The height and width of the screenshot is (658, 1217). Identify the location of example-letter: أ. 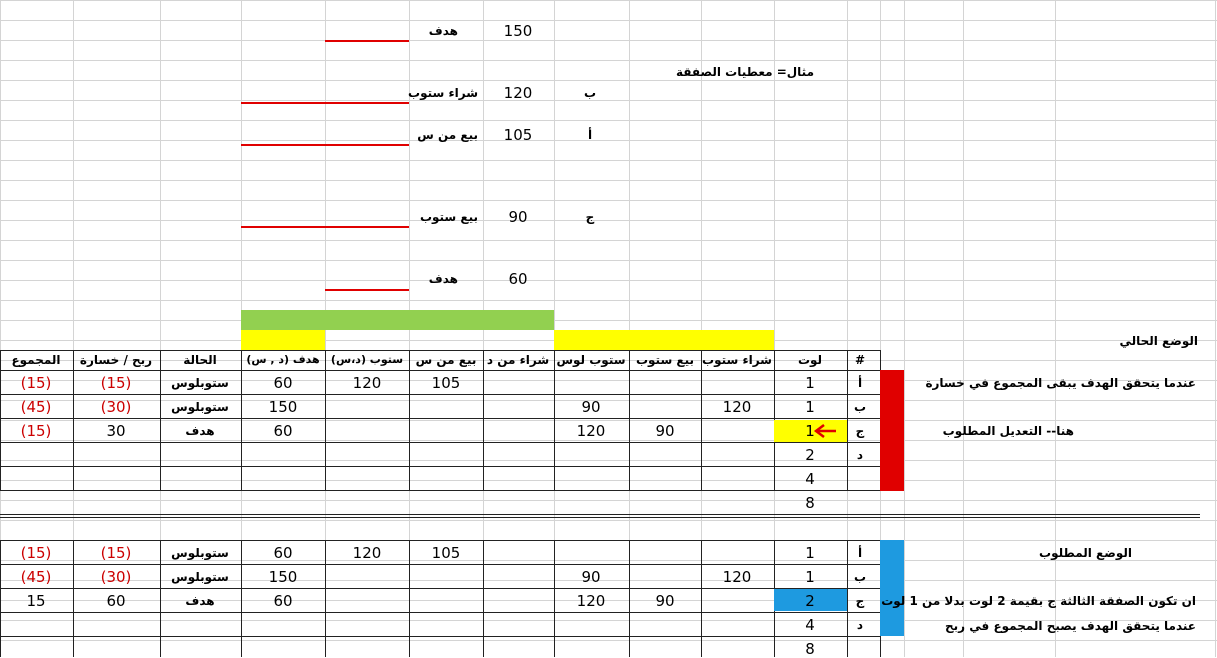
(590, 135).